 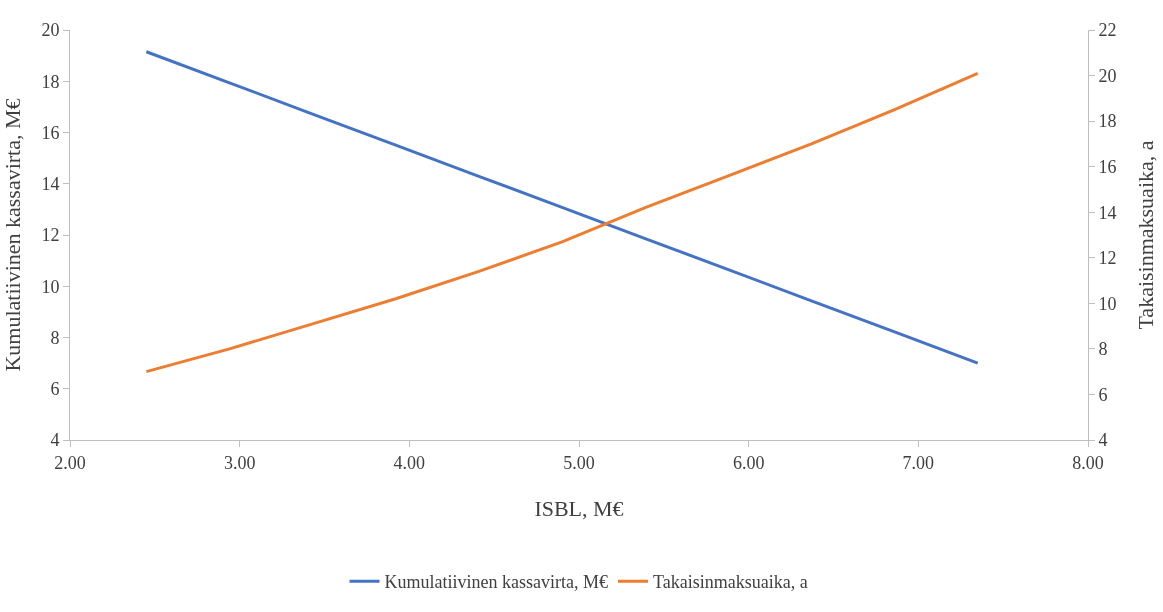 What do you see at coordinates (579, 462) in the screenshot?
I see `x-tick-label: 5.00` at bounding box center [579, 462].